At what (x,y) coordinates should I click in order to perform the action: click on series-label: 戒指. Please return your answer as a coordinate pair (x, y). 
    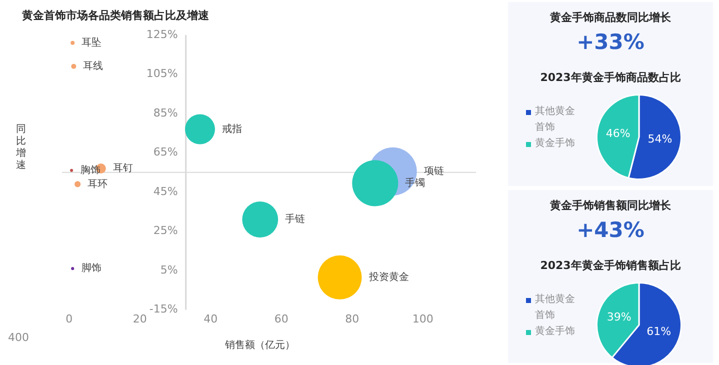
    Looking at the image, I should click on (232, 128).